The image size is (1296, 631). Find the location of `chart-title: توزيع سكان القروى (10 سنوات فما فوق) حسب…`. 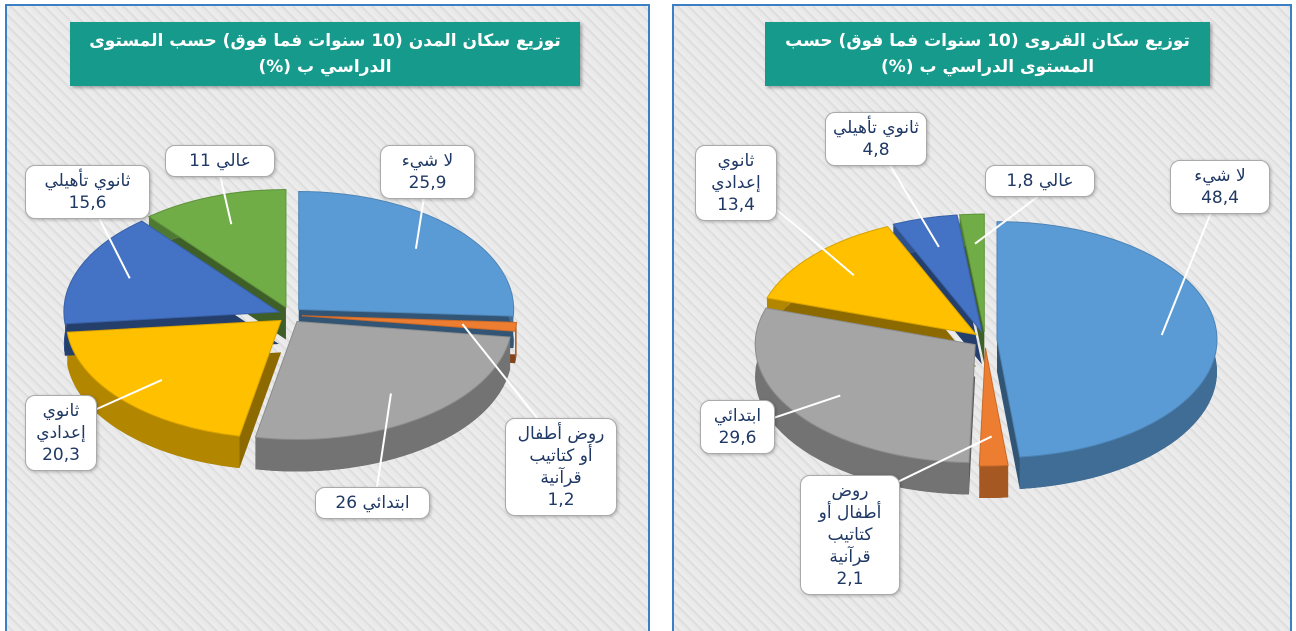

chart-title: توزيع سكان القروى (10 سنوات فما فوق) حسب… is located at coordinates (987, 54).